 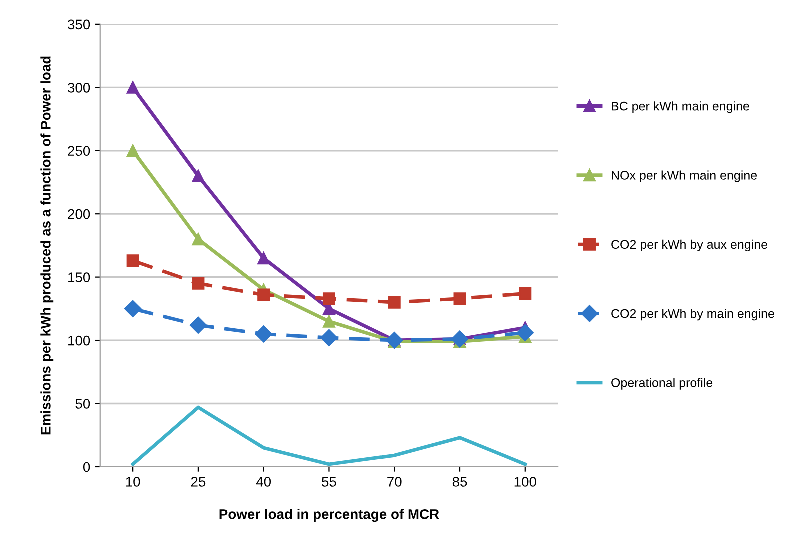 What do you see at coordinates (460, 482) in the screenshot?
I see `x-tick-label: 85` at bounding box center [460, 482].